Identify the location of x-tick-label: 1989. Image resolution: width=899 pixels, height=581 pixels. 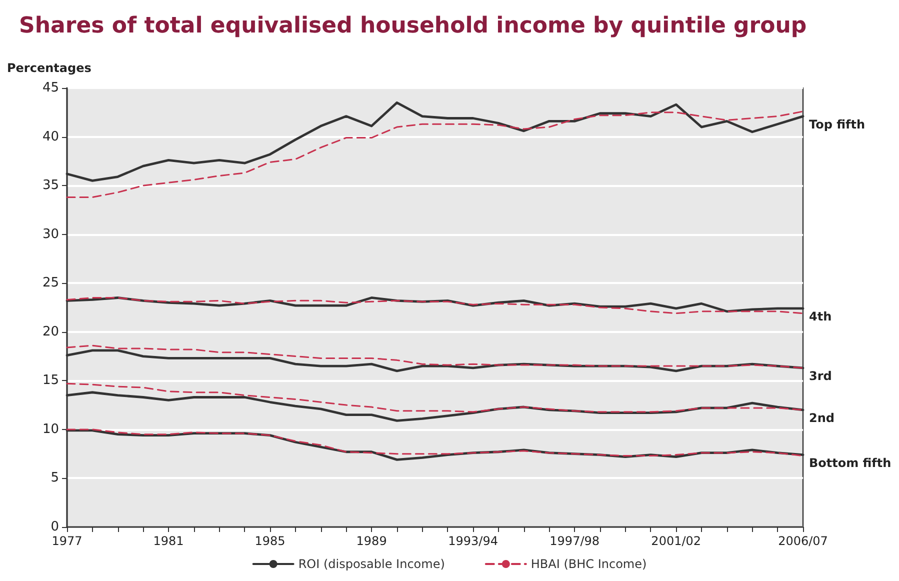
(371, 541).